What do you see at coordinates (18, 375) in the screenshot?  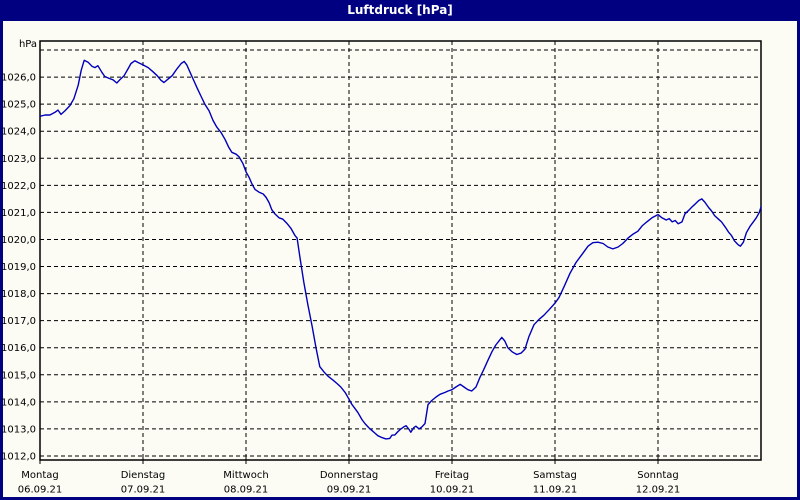 I see `y-tick-label: 1015,0` at bounding box center [18, 375].